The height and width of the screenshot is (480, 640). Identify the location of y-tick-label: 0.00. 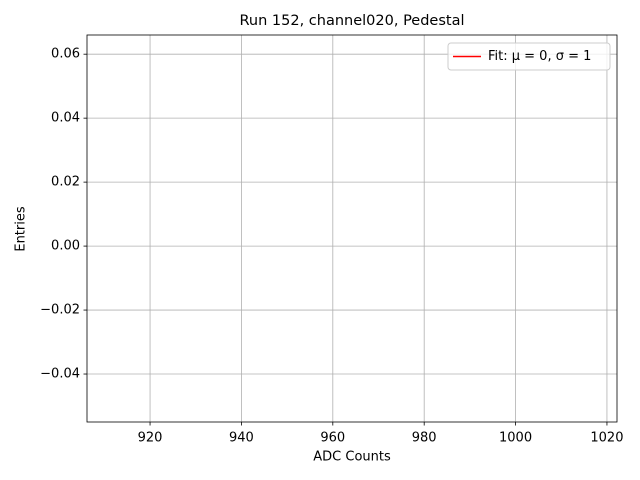
(65, 246).